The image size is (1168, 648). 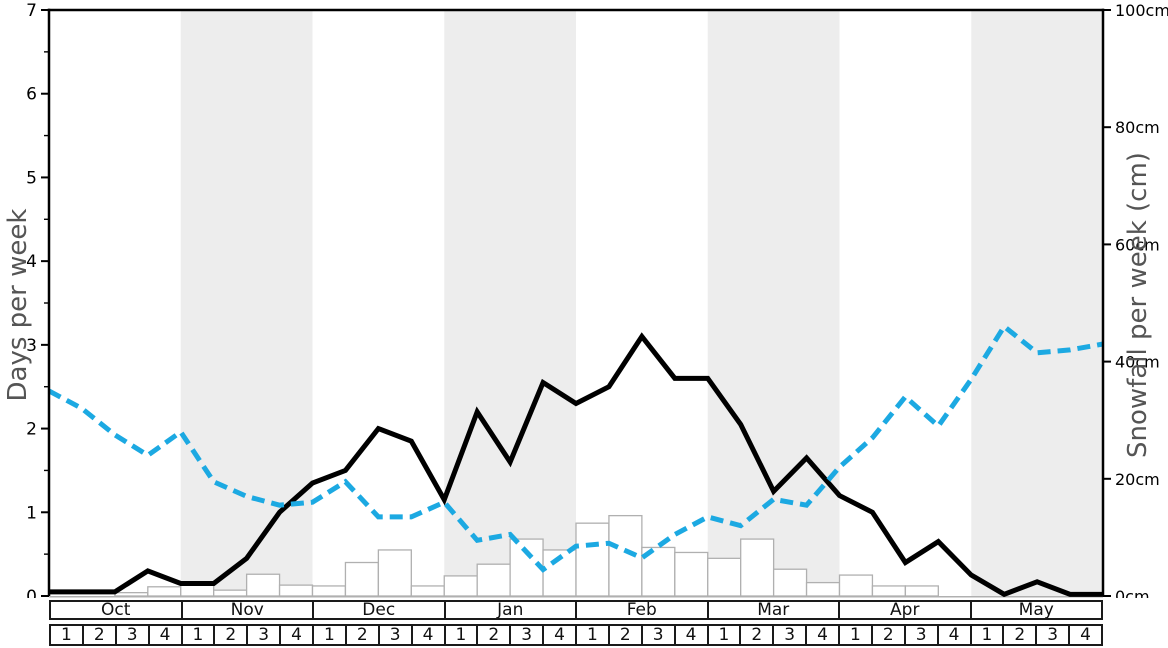 What do you see at coordinates (854, 635) in the screenshot?
I see `week-number-apr-1: 1` at bounding box center [854, 635].